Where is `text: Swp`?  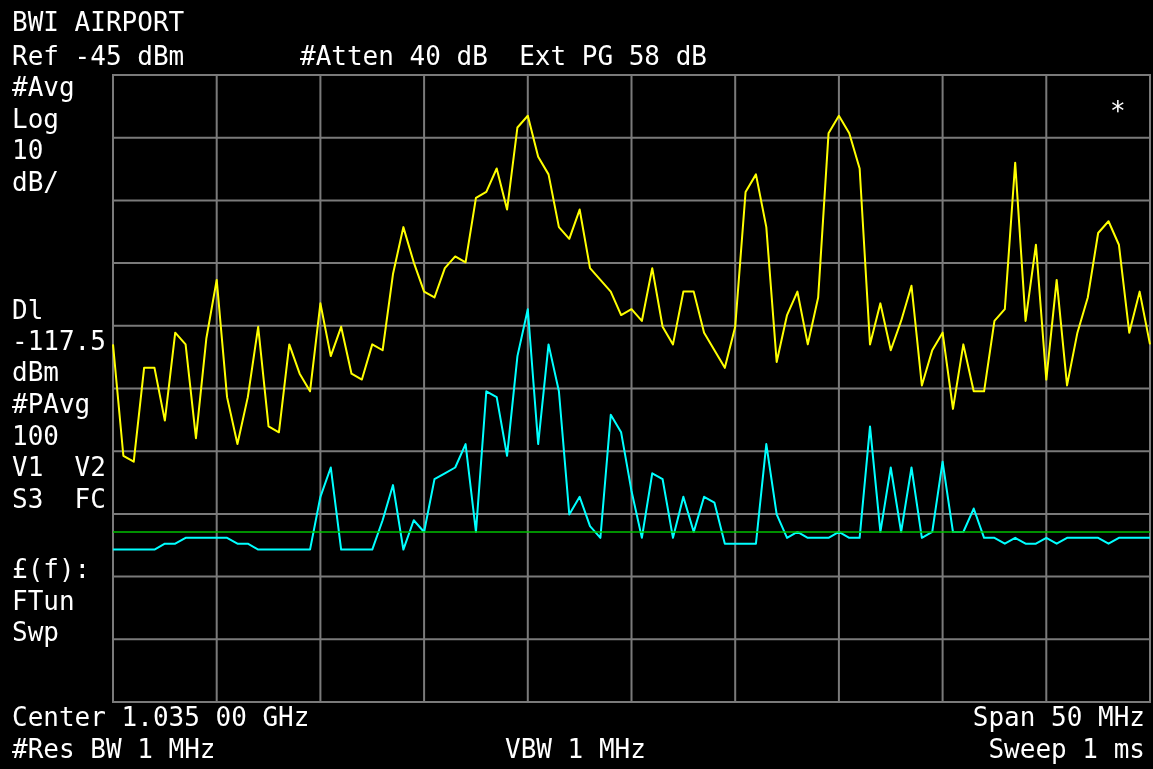 text: Swp is located at coordinates (35, 632).